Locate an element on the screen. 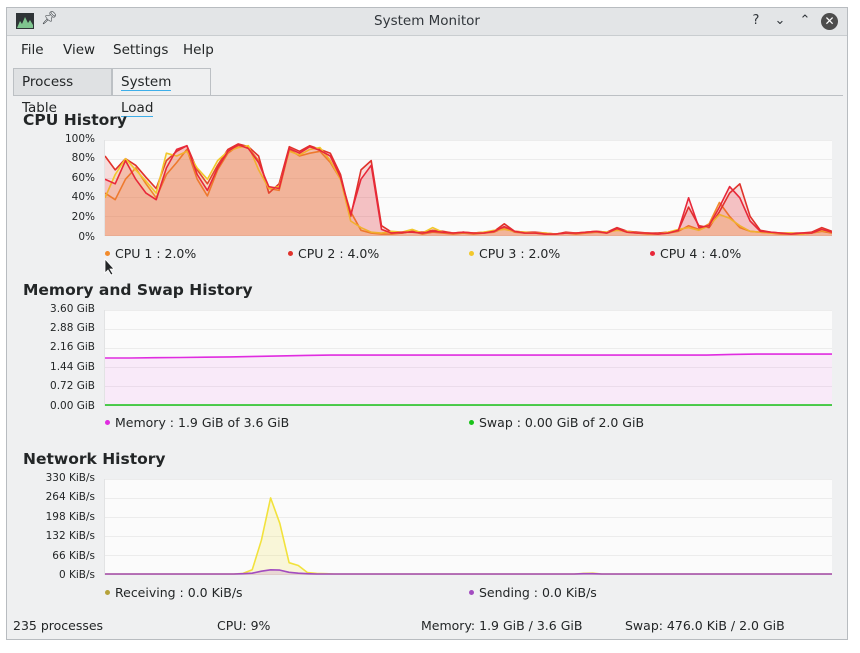 The width and height of the screenshot is (860, 653). cpu-history-plot is located at coordinates (468, 188).